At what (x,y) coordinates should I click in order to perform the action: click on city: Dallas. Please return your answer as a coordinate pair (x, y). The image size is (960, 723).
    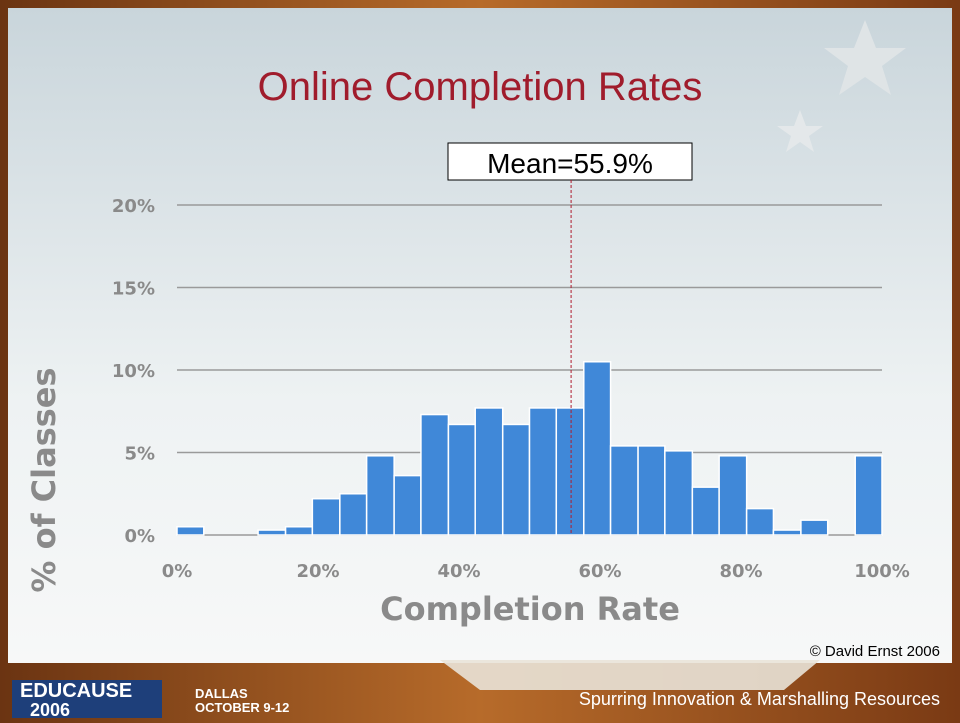
    Looking at the image, I should click on (221, 693).